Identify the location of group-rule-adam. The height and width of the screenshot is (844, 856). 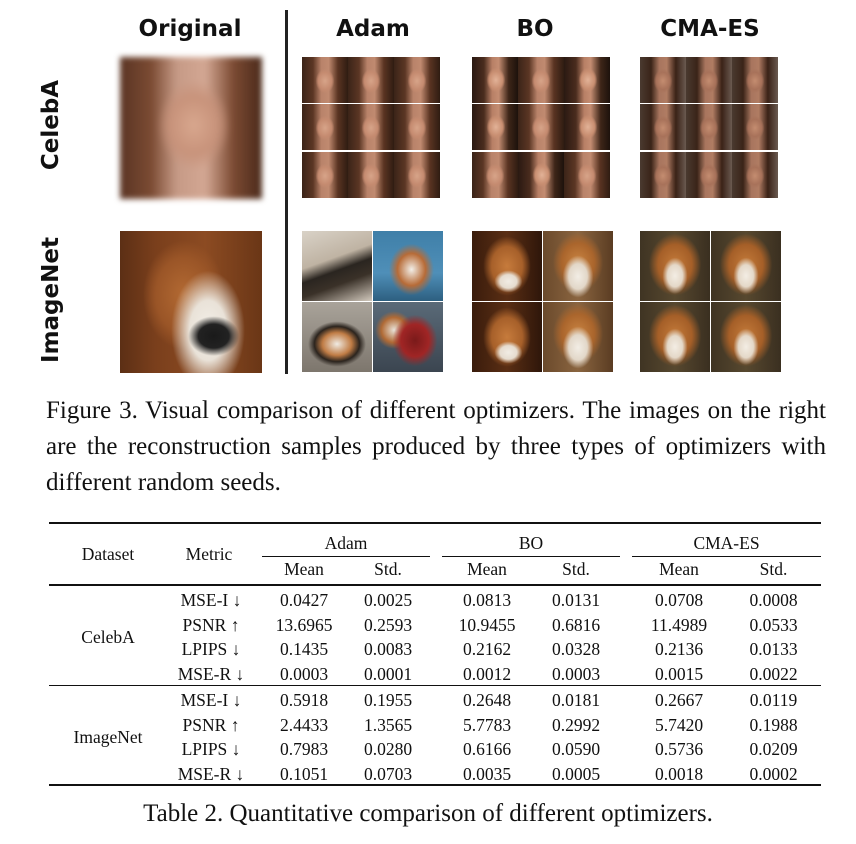
(346, 556).